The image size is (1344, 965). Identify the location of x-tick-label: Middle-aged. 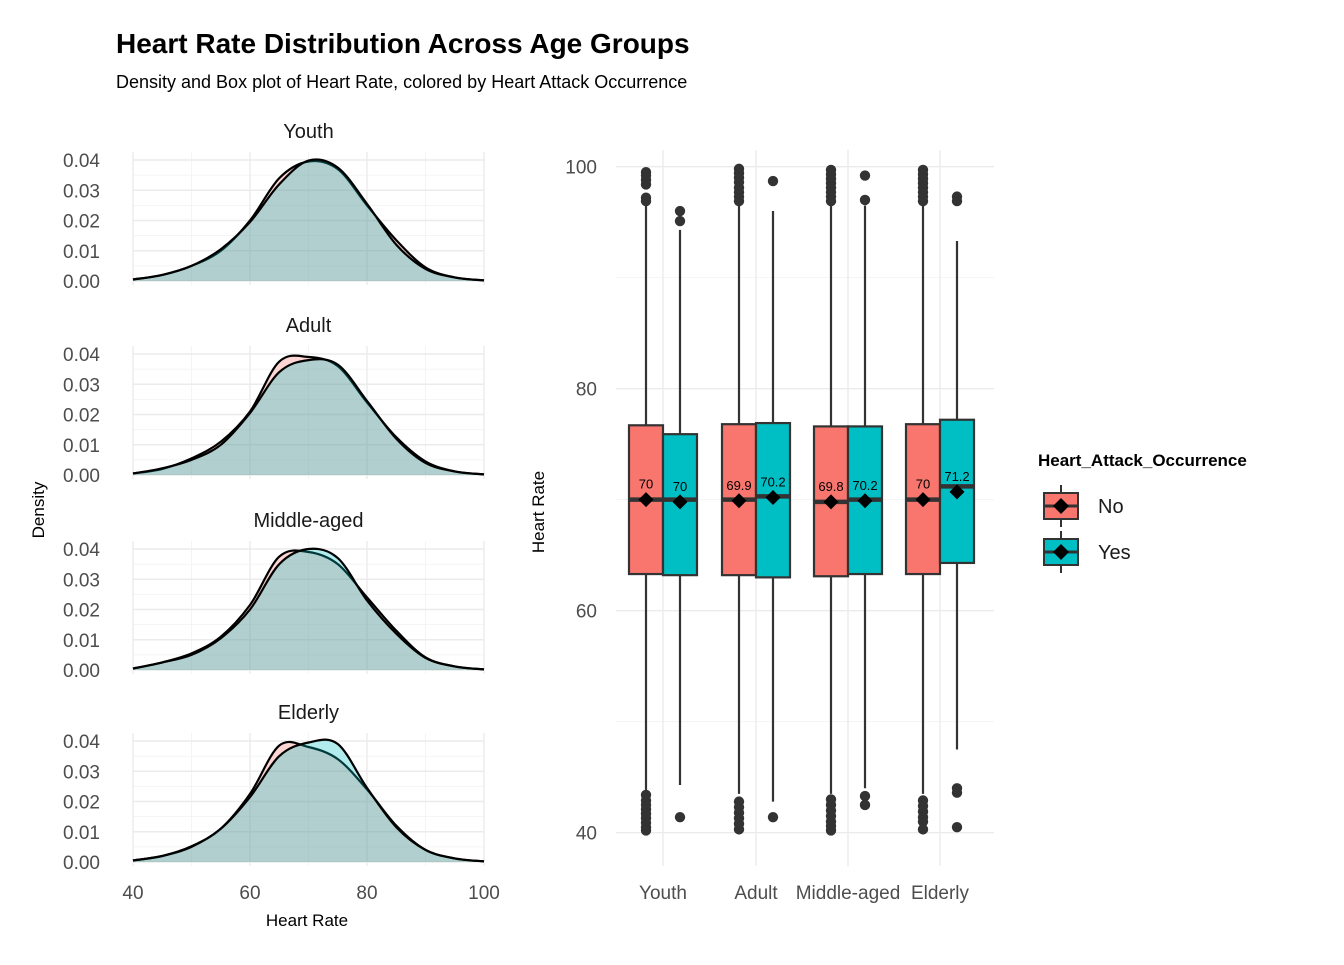
(848, 893).